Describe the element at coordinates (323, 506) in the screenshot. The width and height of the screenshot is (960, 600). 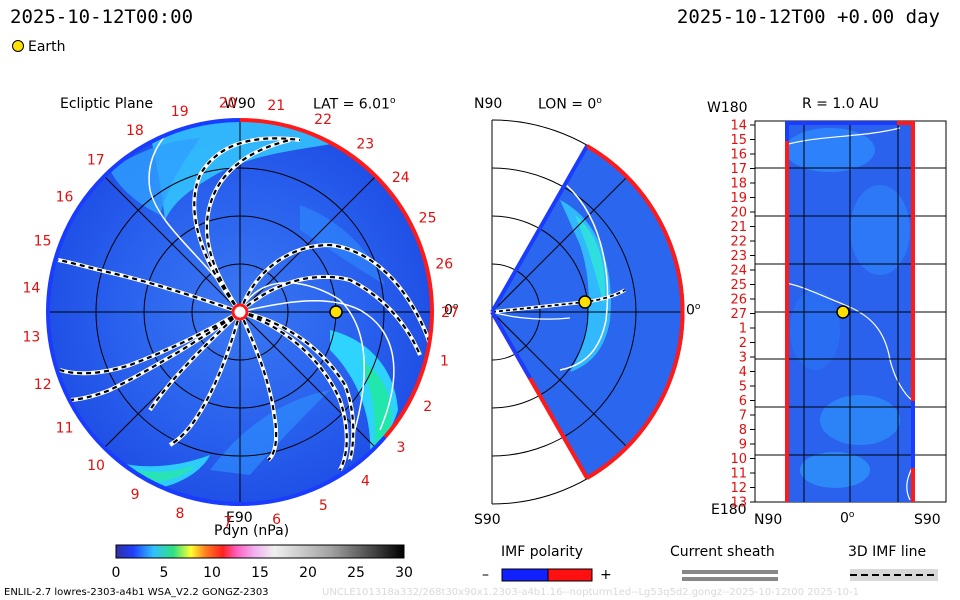
I see `carrington-label: 5` at that location.